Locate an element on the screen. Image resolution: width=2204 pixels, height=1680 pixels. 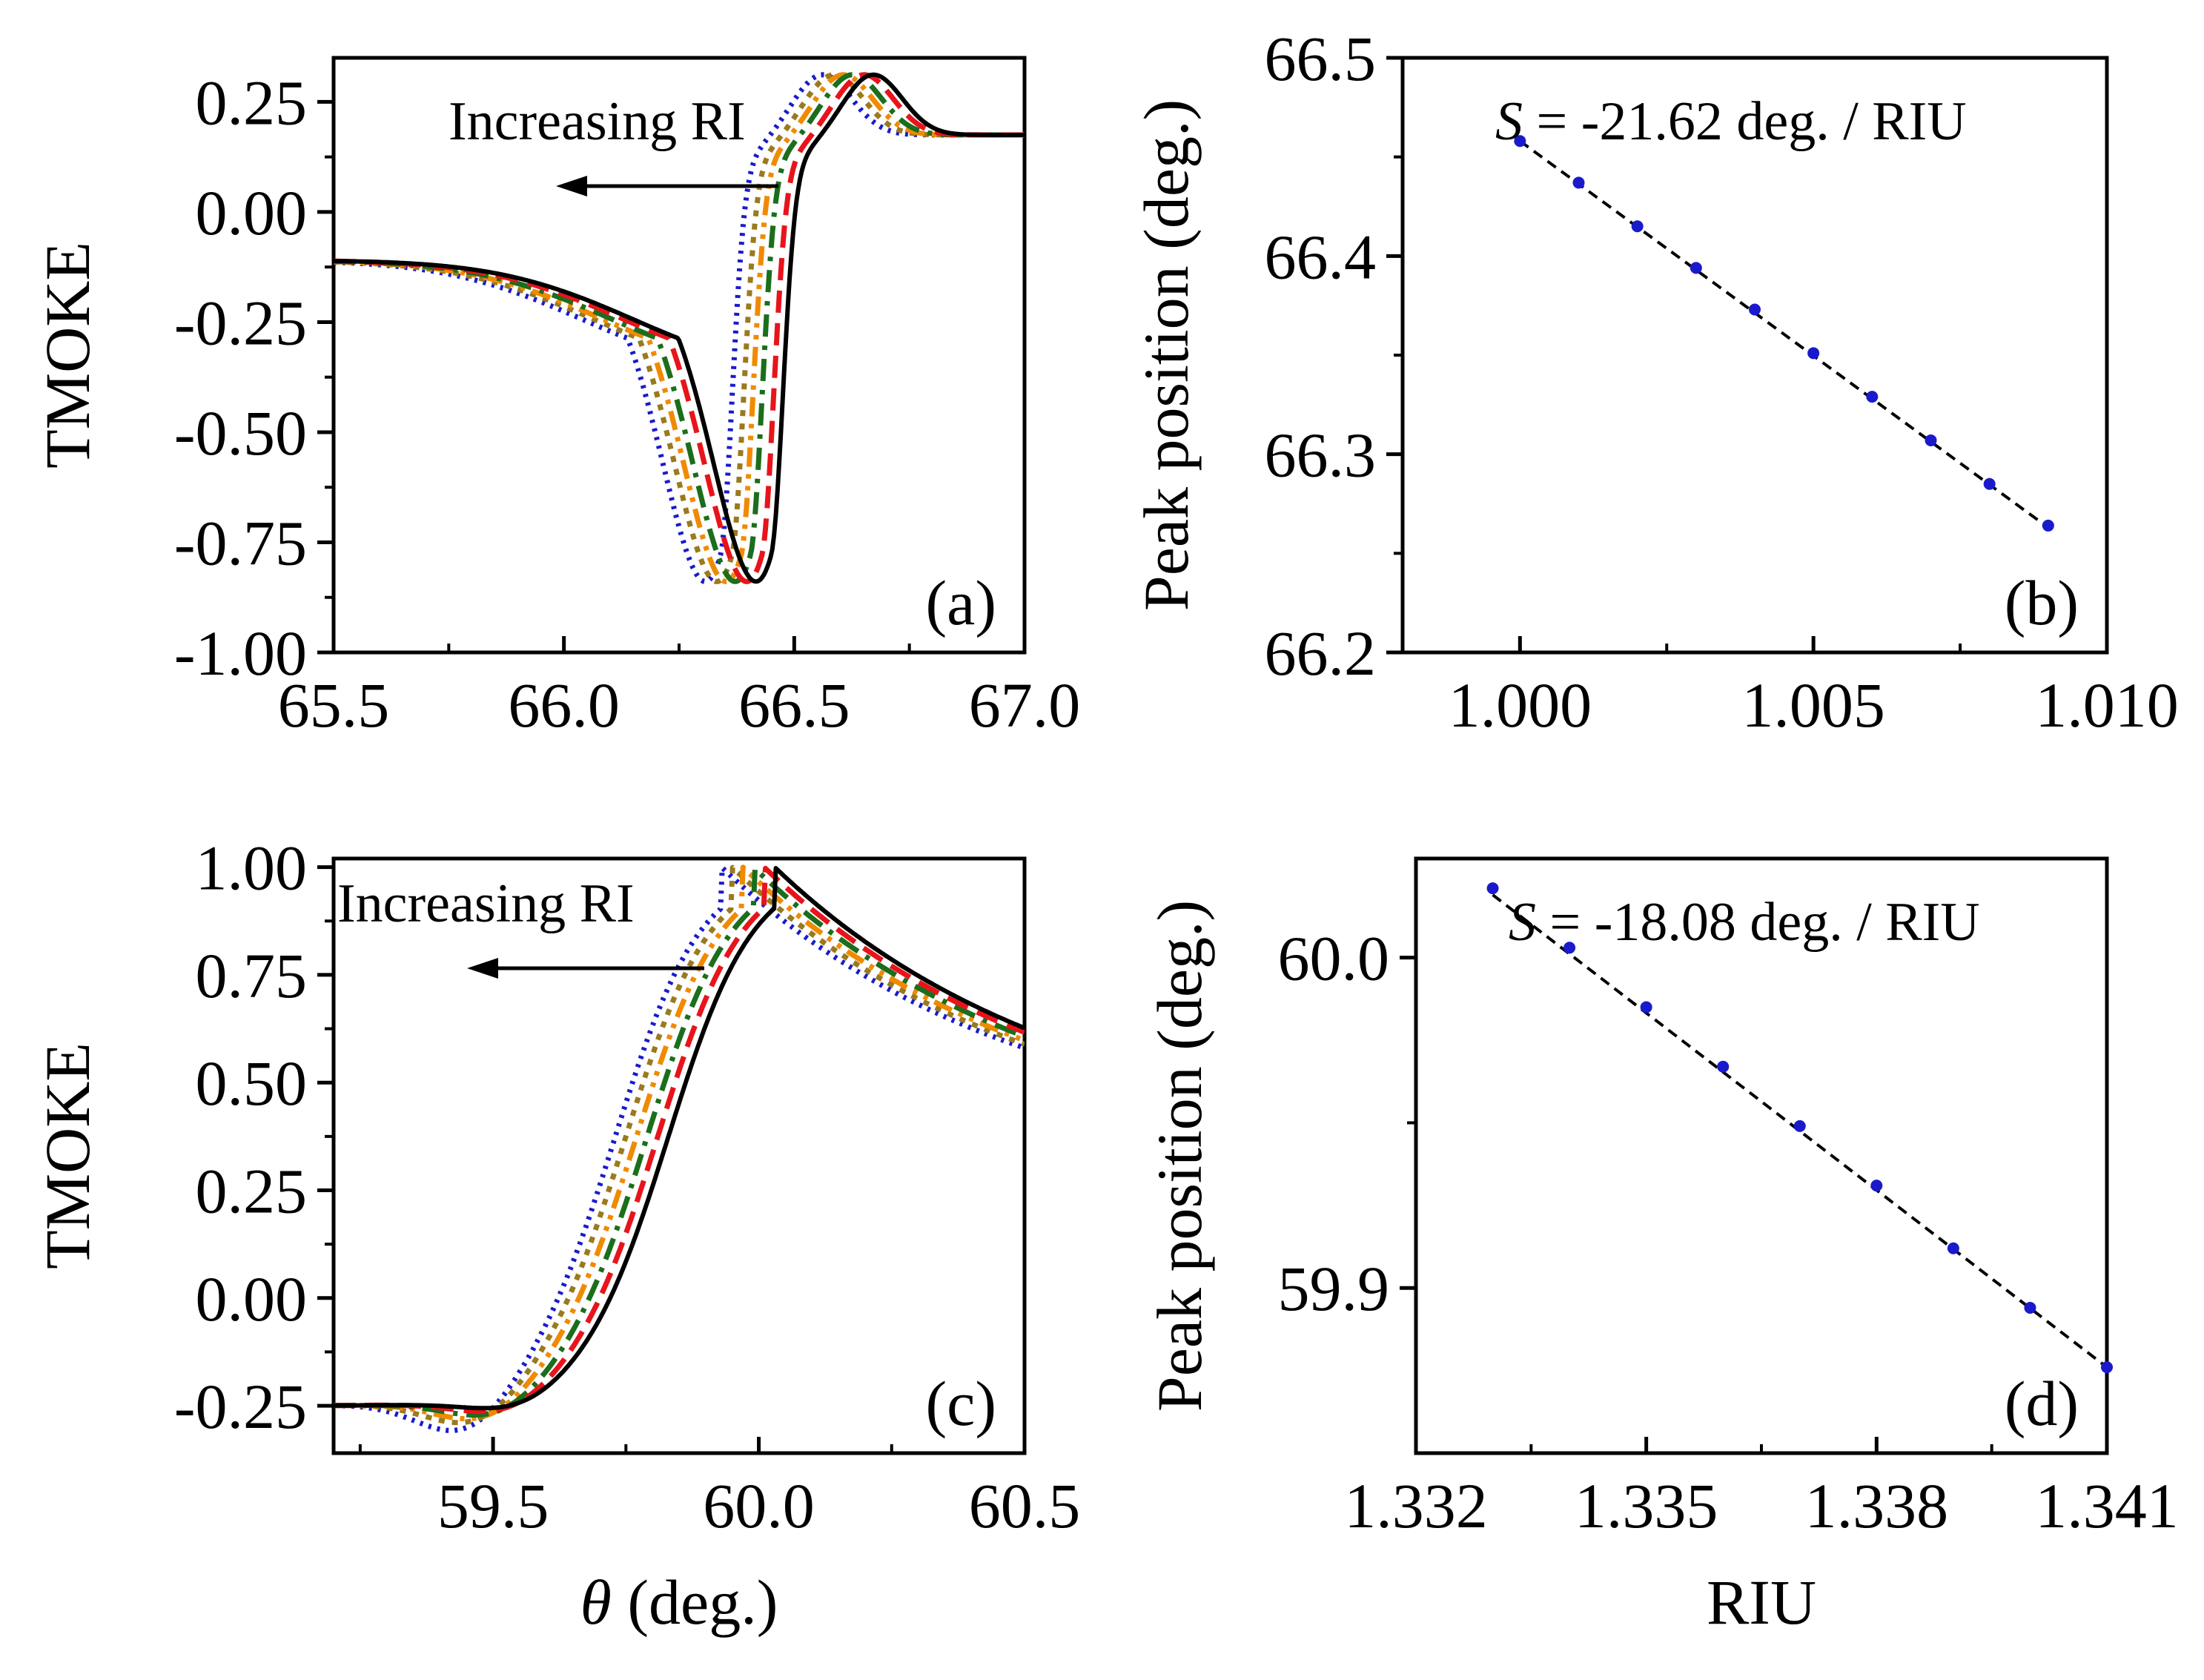
x-tick-label: 1.000 is located at coordinates (1520, 705).